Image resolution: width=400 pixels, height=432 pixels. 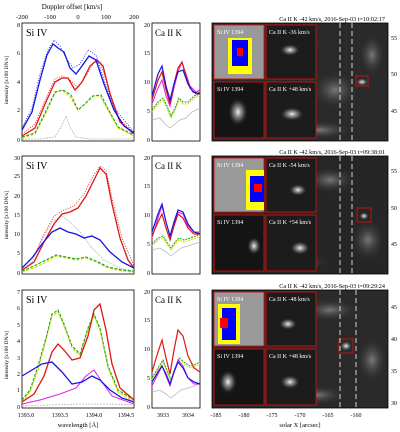 What do you see at coordinates (78, 425) in the screenshot?
I see `si-x-label: wavelength [Å]` at bounding box center [78, 425].